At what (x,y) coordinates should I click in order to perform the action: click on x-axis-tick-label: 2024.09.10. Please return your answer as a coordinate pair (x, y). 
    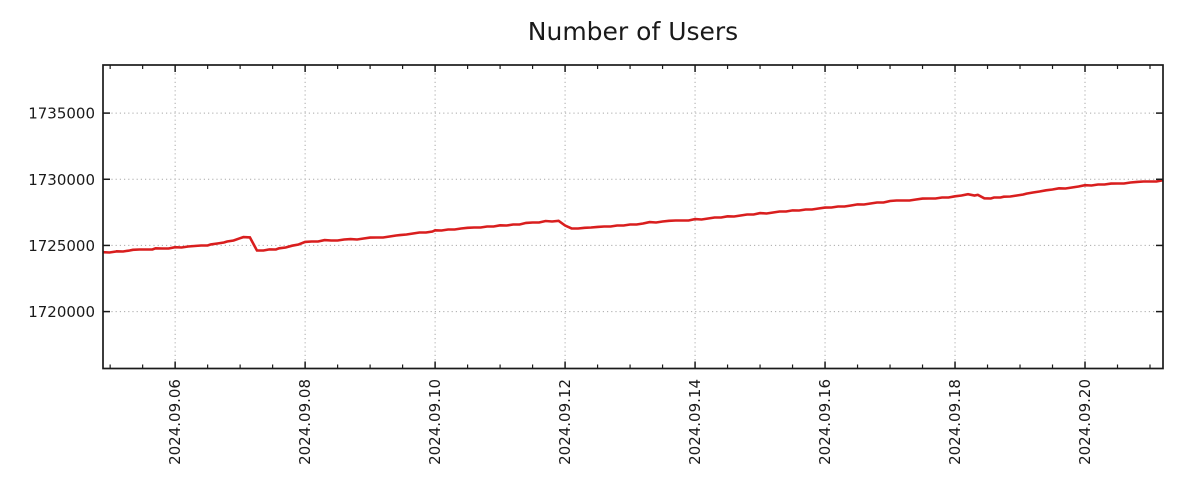
    Looking at the image, I should click on (435, 422).